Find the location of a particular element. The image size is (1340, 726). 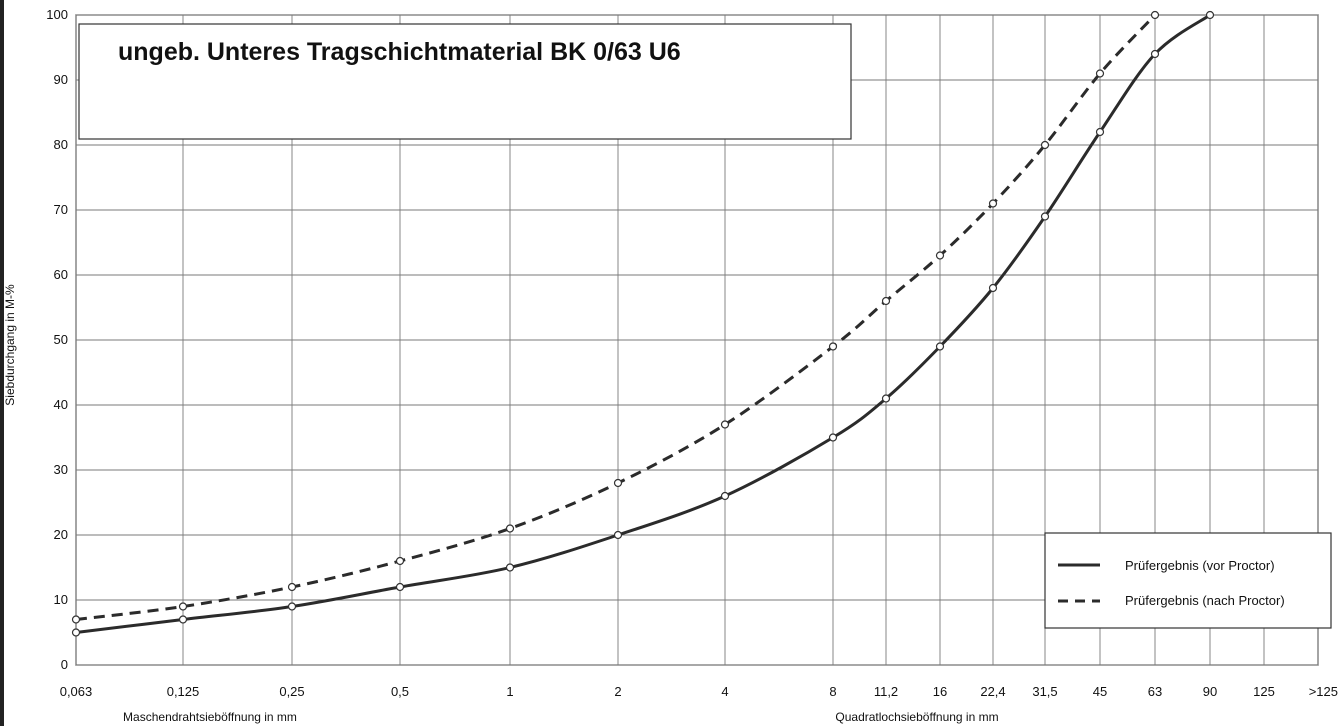

x-axis-label-right: Quadratlochsieböffnung in mm is located at coordinates (916, 717).